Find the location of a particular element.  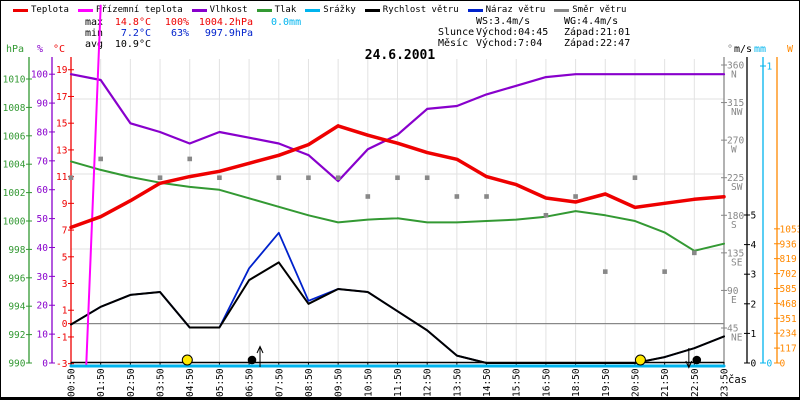

stat-value: 14.8°C is located at coordinates (132, 22).